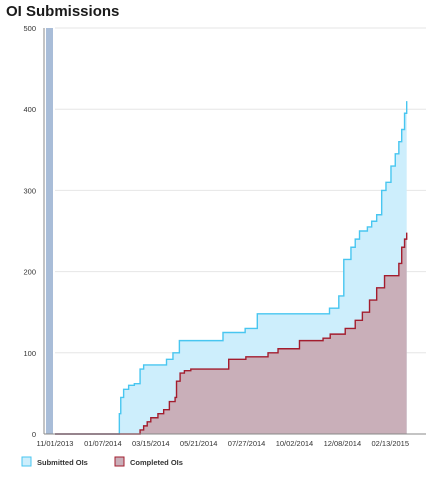  What do you see at coordinates (29, 272) in the screenshot?
I see `y-tick-label: 200` at bounding box center [29, 272].